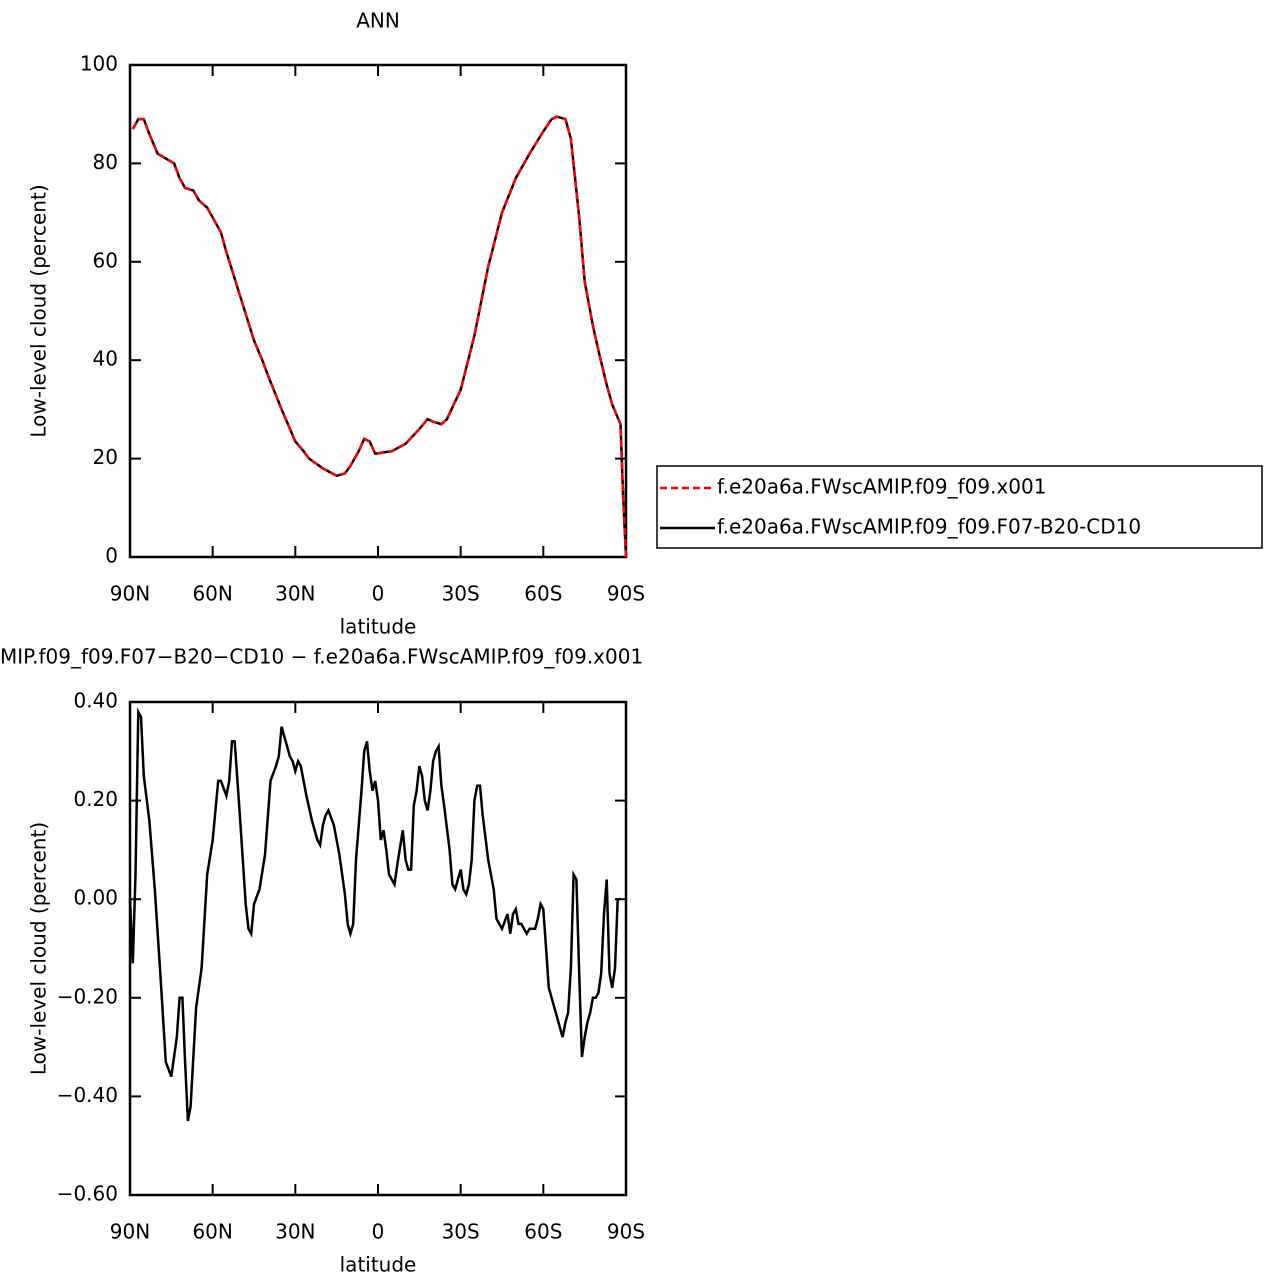 Image resolution: width=1288 pixels, height=1285 pixels. Describe the element at coordinates (929, 527) in the screenshot. I see `legend-label: f.e20a6a.FWscAMIP.f09_f09.F07-B20-CD10` at that location.